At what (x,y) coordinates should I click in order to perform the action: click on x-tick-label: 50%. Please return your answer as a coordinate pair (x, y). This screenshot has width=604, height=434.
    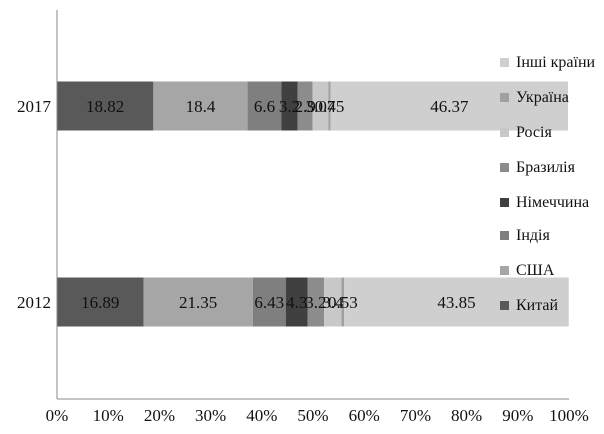
    Looking at the image, I should click on (312, 415).